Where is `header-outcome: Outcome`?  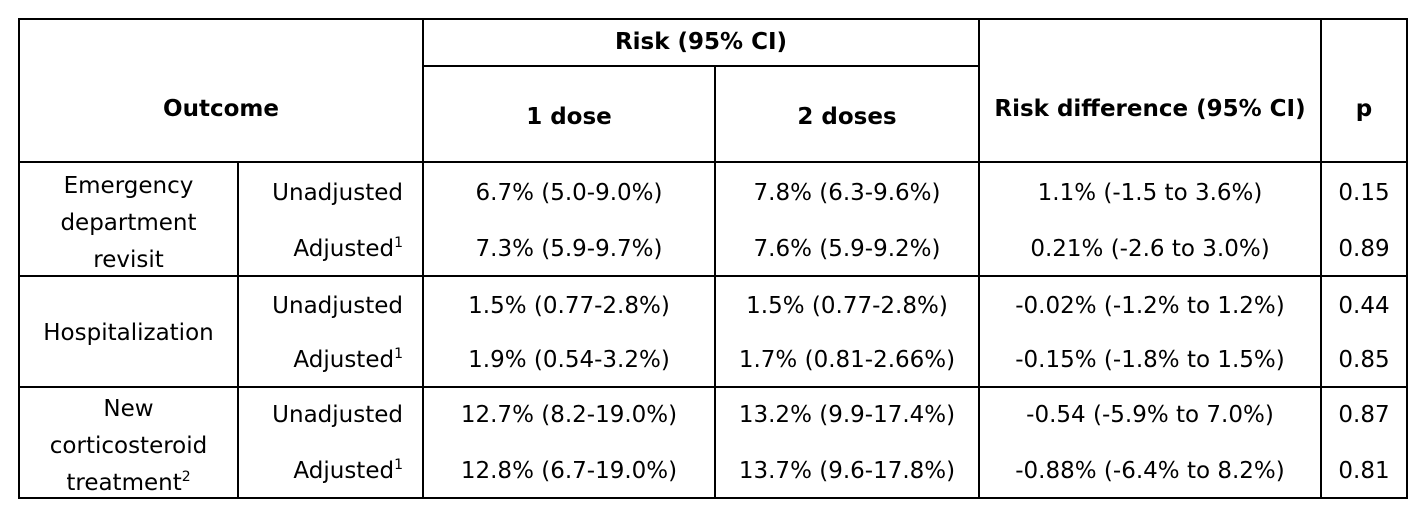 header-outcome: Outcome is located at coordinates (221, 109).